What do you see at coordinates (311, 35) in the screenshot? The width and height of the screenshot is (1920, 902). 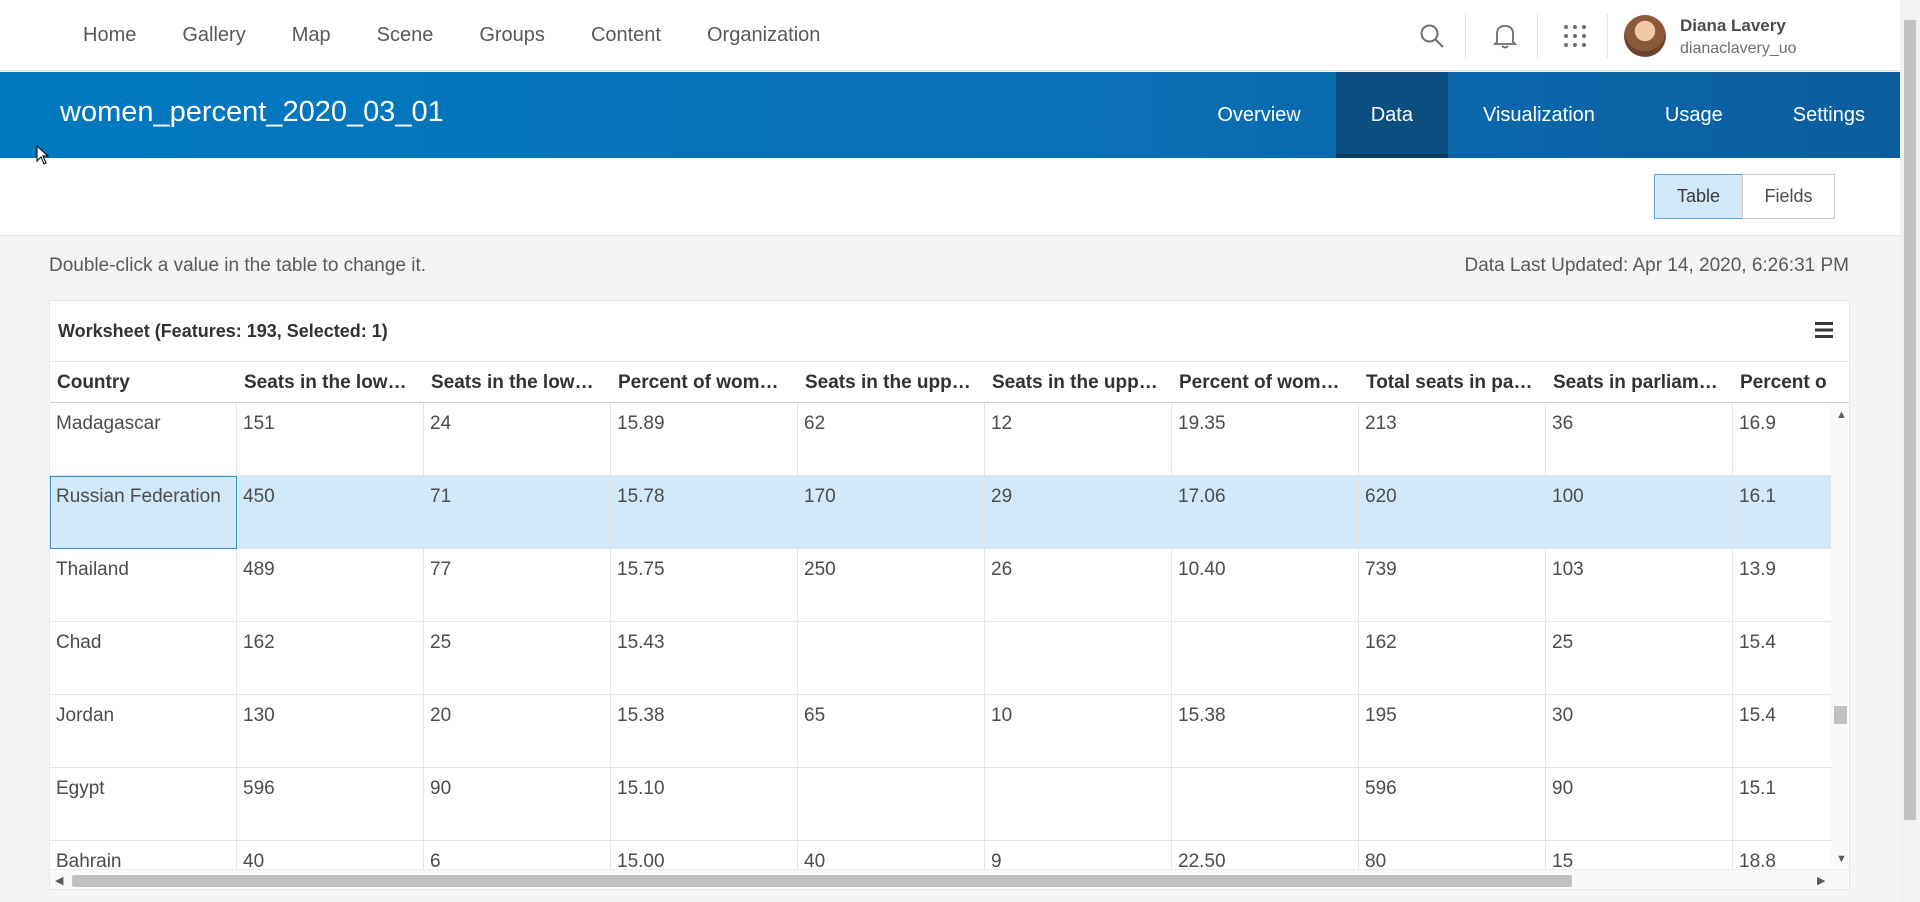 I see `nav-map: Map` at bounding box center [311, 35].